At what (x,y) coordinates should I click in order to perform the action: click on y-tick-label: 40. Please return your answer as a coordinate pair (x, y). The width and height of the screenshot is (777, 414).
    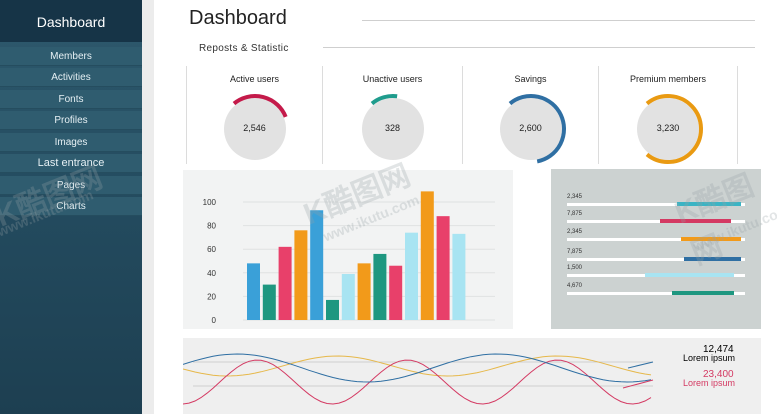
    Looking at the image, I should click on (211, 273).